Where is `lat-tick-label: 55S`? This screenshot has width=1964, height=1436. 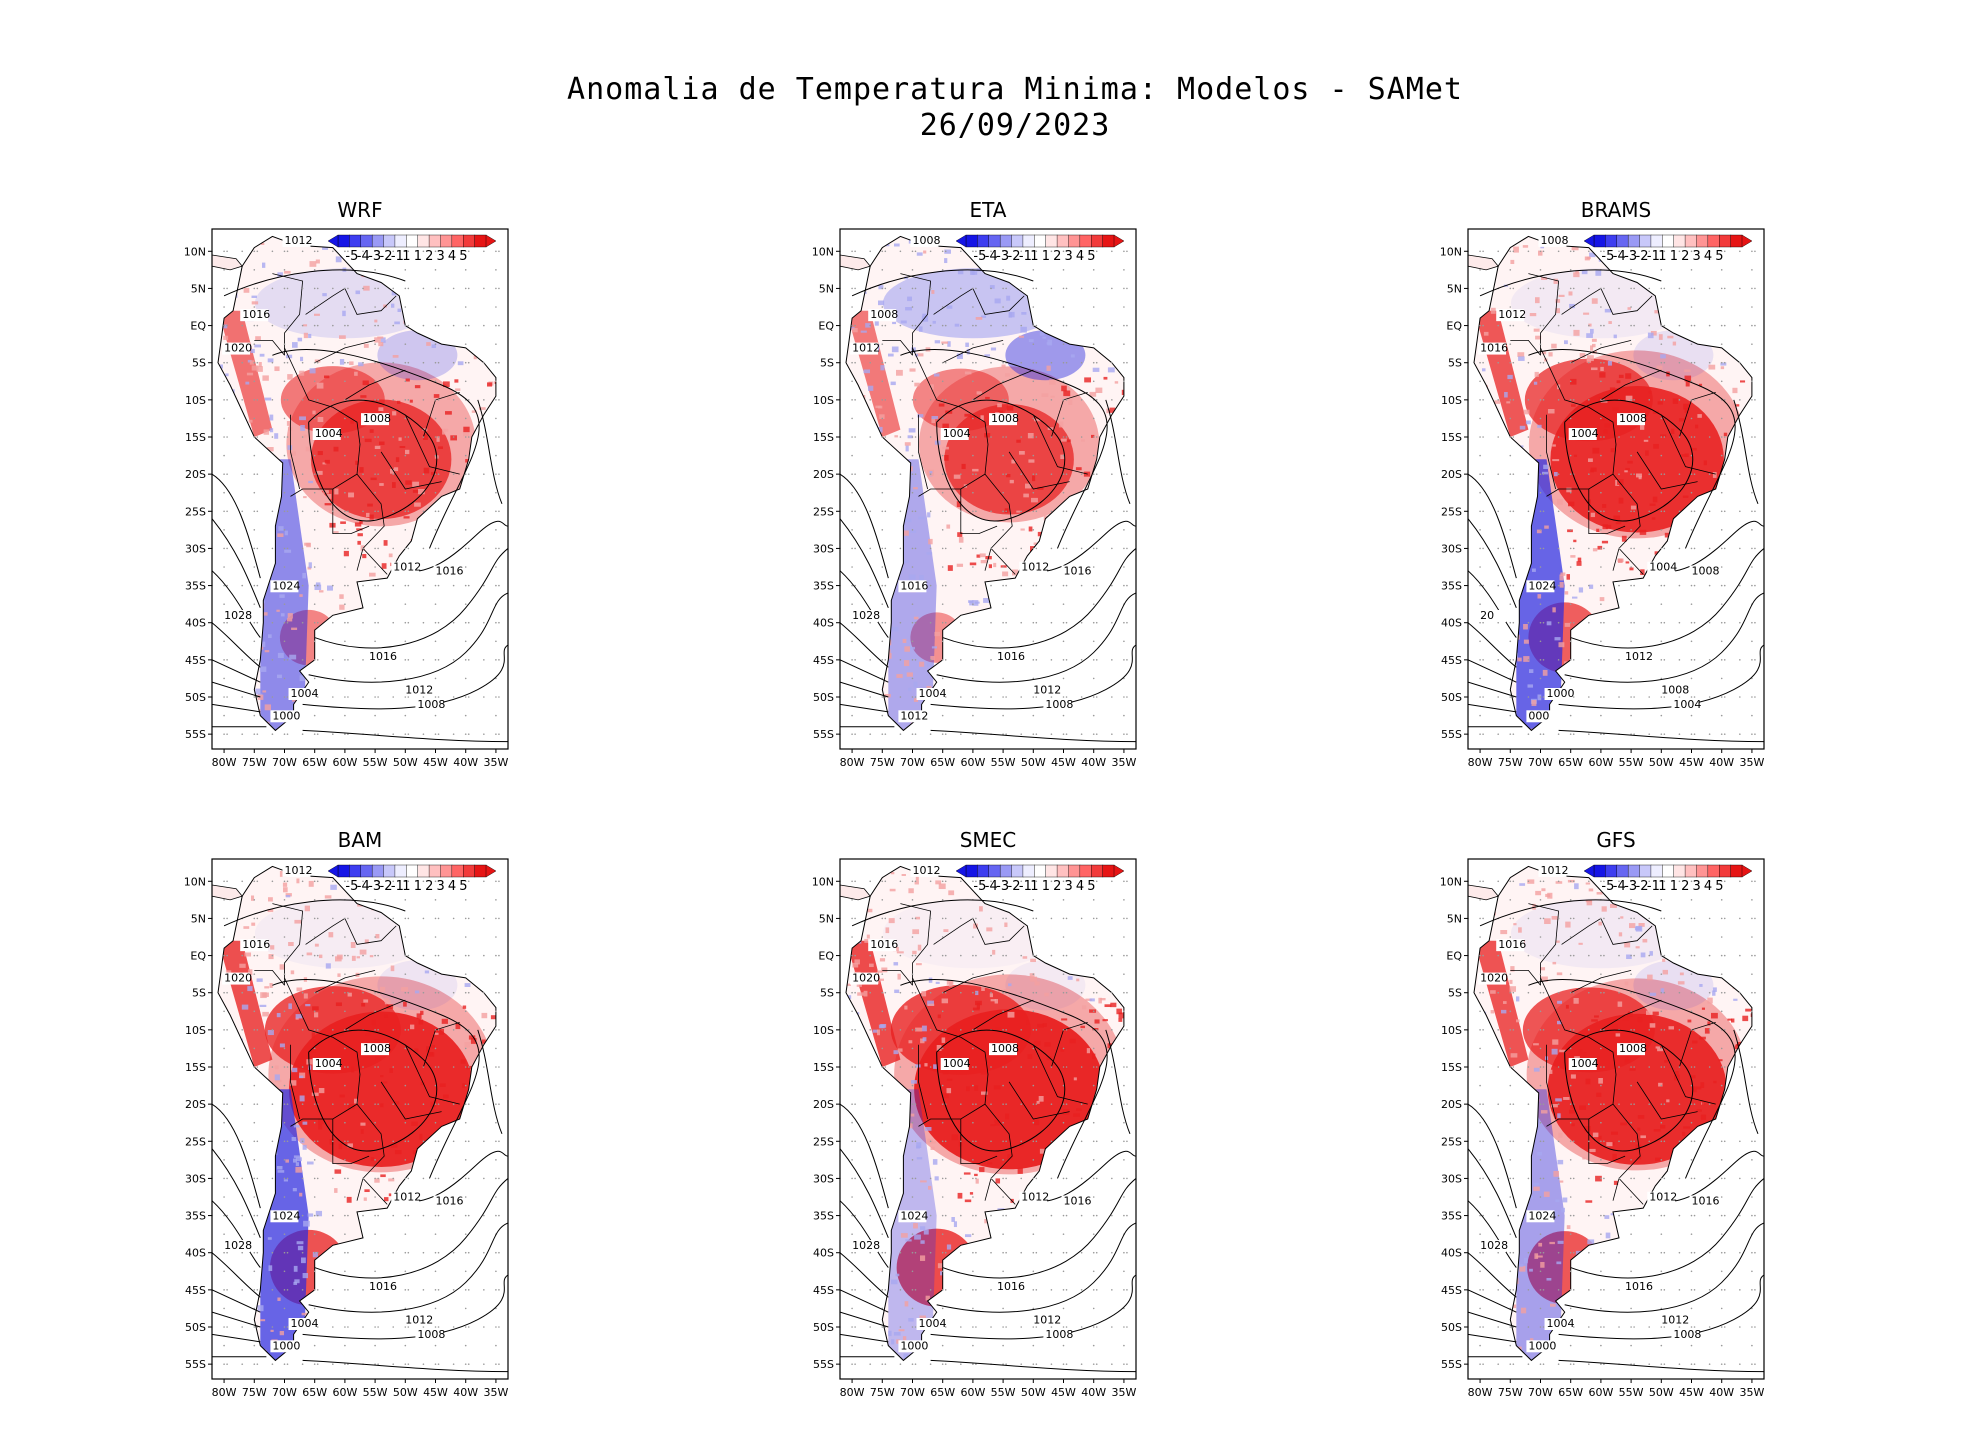 lat-tick-label: 55S is located at coordinates (195, 1364).